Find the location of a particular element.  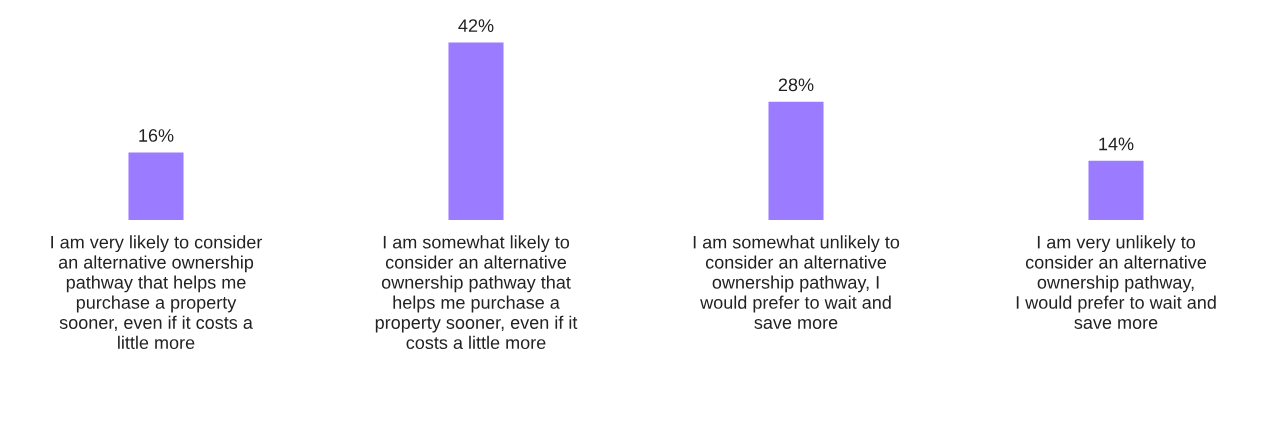

x-tick-label: I am somewhat likely to consider an alternative ownership pathway that helps me purchase a property sooner, even if it costs a little more is located at coordinates (476, 292).